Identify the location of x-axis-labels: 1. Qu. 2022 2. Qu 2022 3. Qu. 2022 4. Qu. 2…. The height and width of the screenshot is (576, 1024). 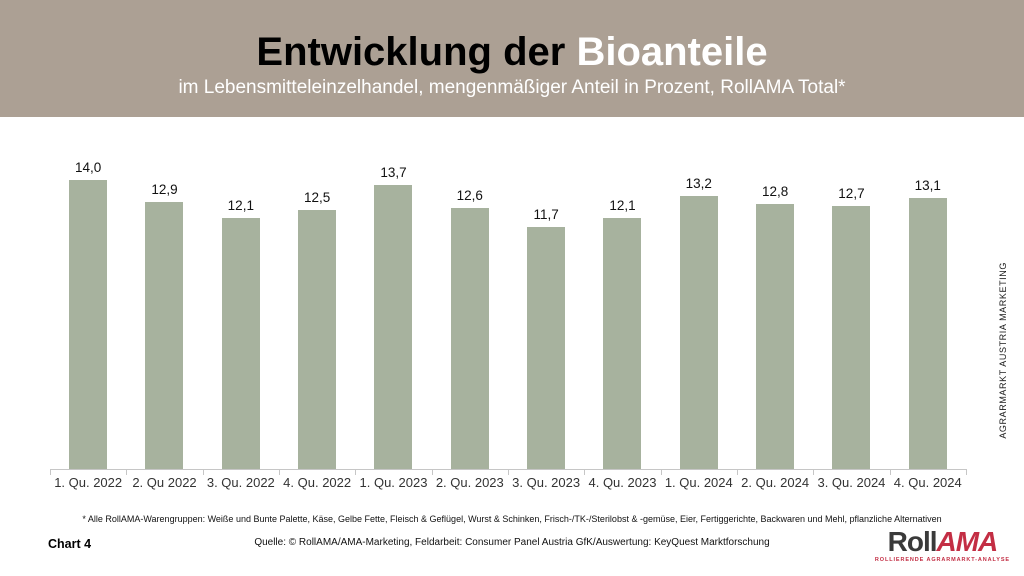
(508, 482).